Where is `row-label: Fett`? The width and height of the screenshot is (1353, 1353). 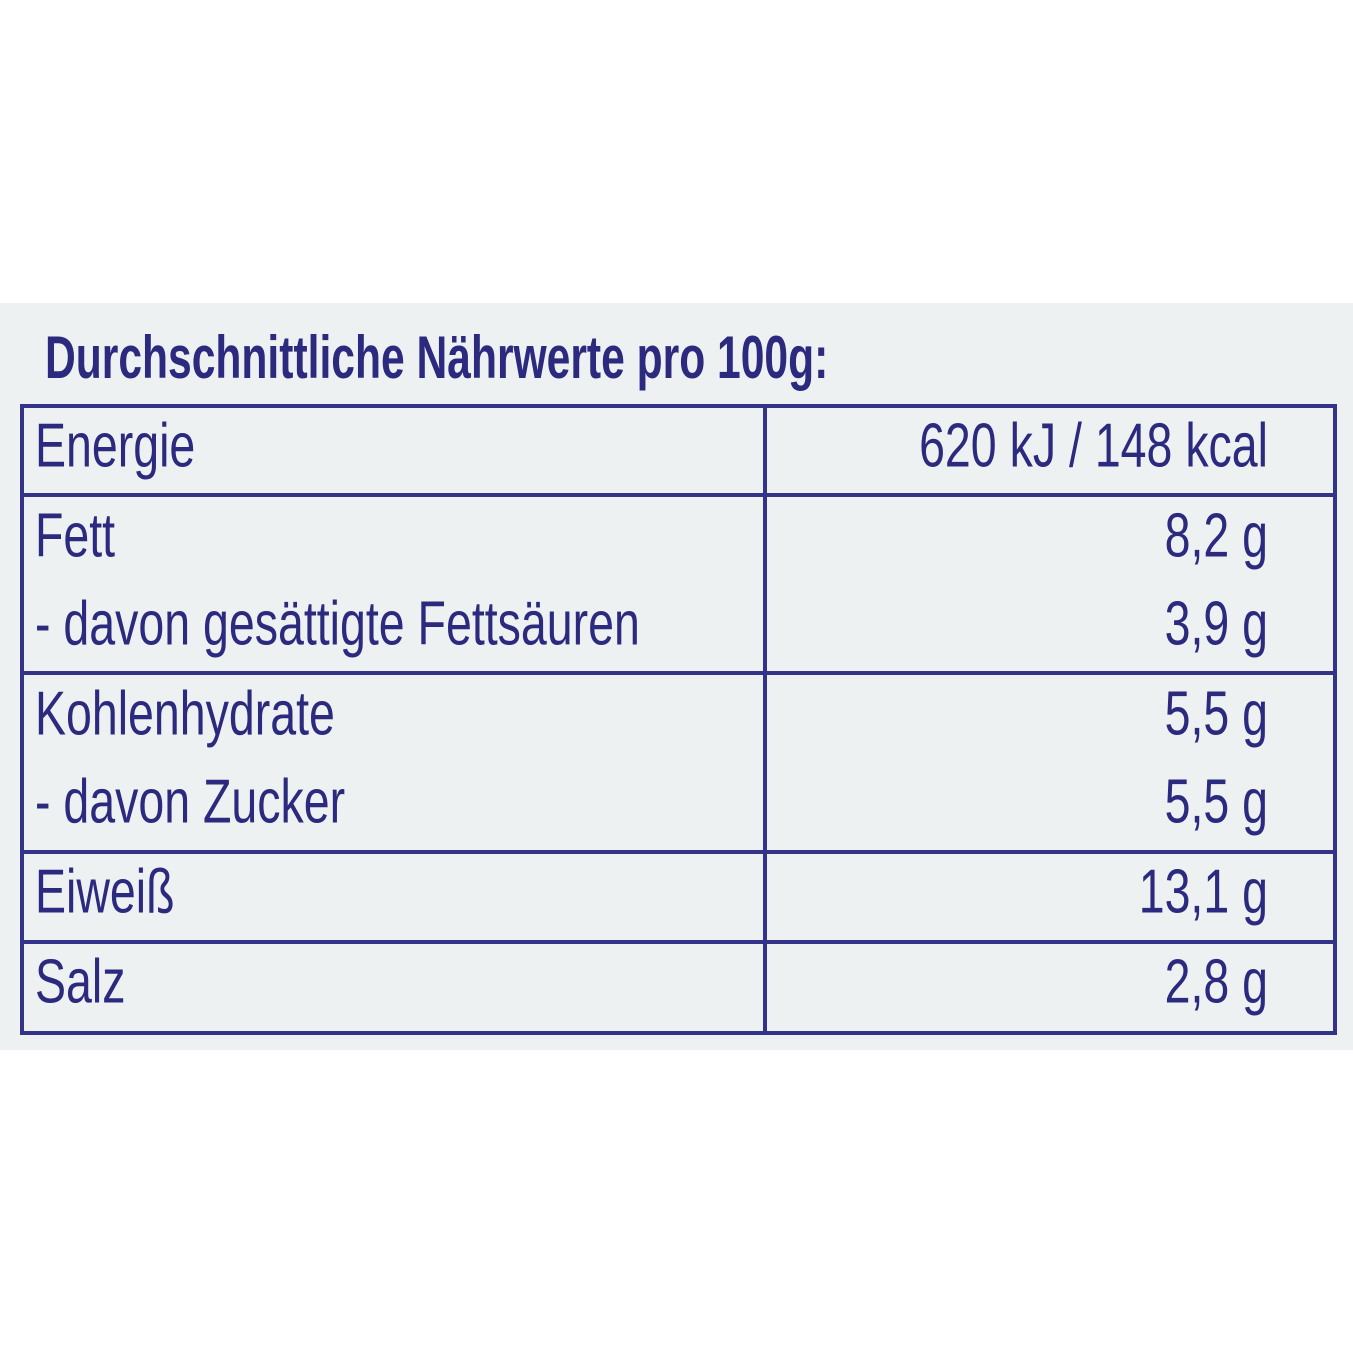 row-label: Fett is located at coordinates (75, 535).